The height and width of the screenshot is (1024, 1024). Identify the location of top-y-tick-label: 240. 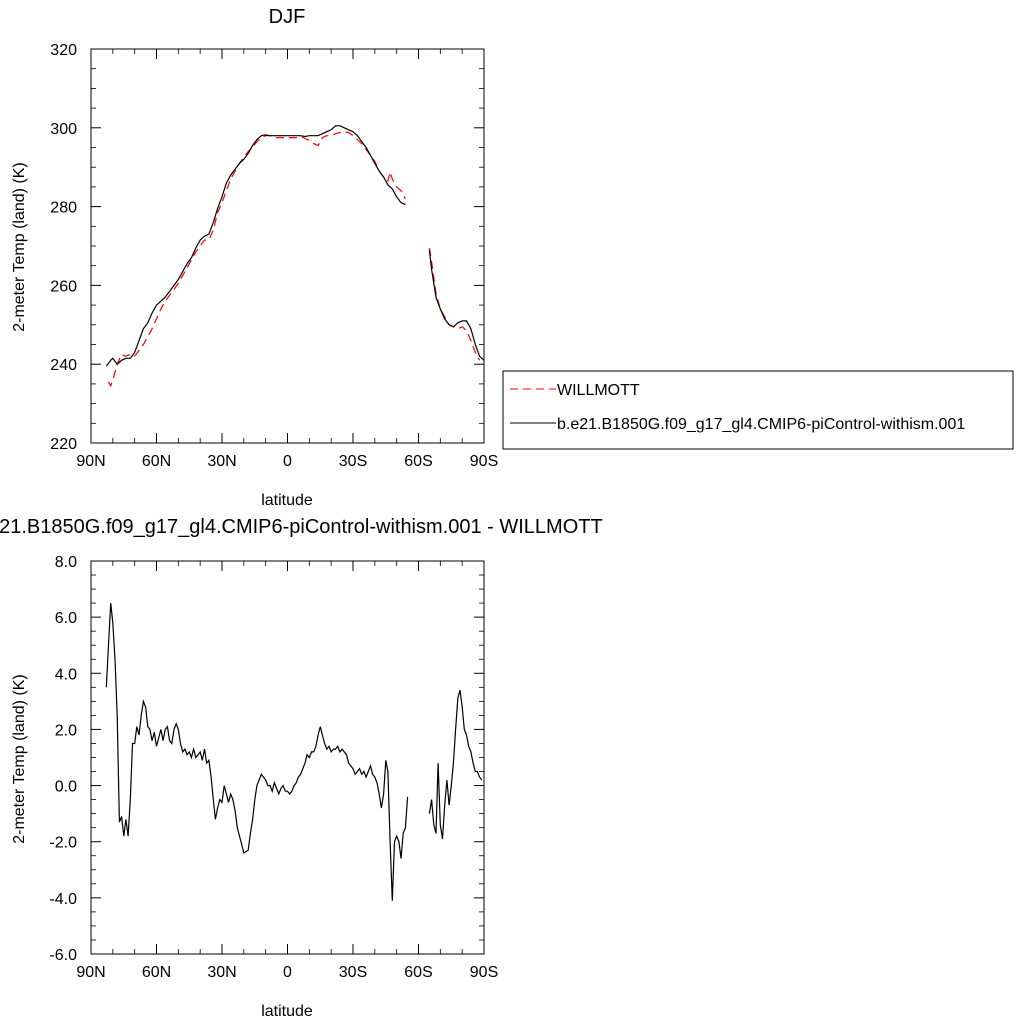
(63, 365).